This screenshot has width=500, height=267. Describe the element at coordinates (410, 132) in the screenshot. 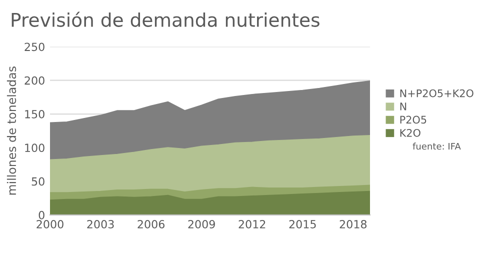

I see `legend-label: K2O` at that location.